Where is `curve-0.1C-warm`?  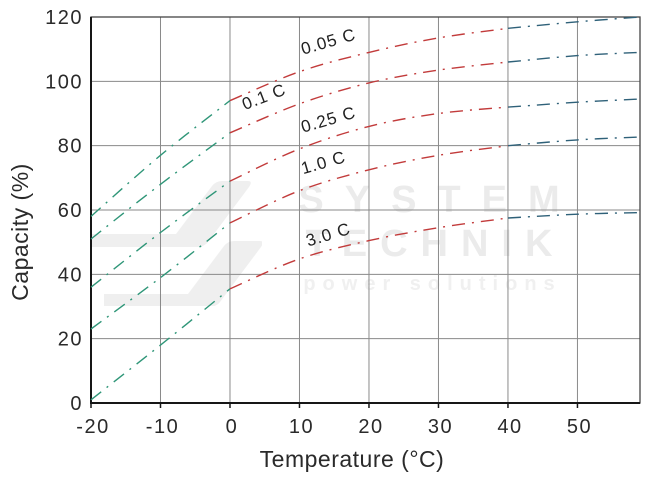
curve-0.1C-warm is located at coordinates (369, 97).